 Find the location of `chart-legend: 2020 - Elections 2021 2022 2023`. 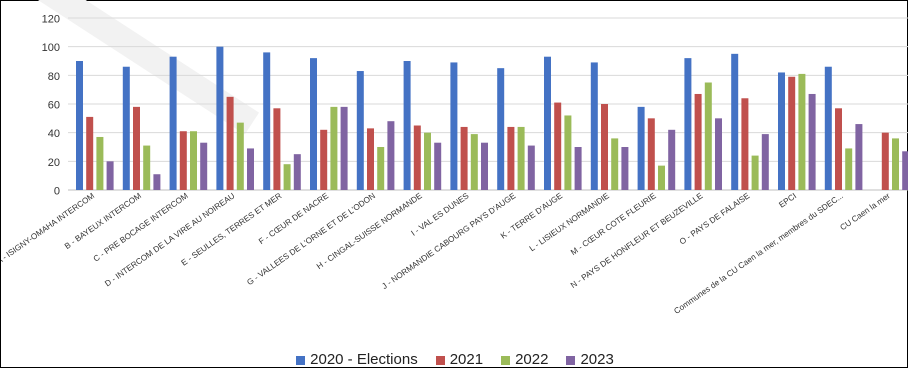

chart-legend: 2020 - Elections 2021 2022 2023 is located at coordinates (454, 360).